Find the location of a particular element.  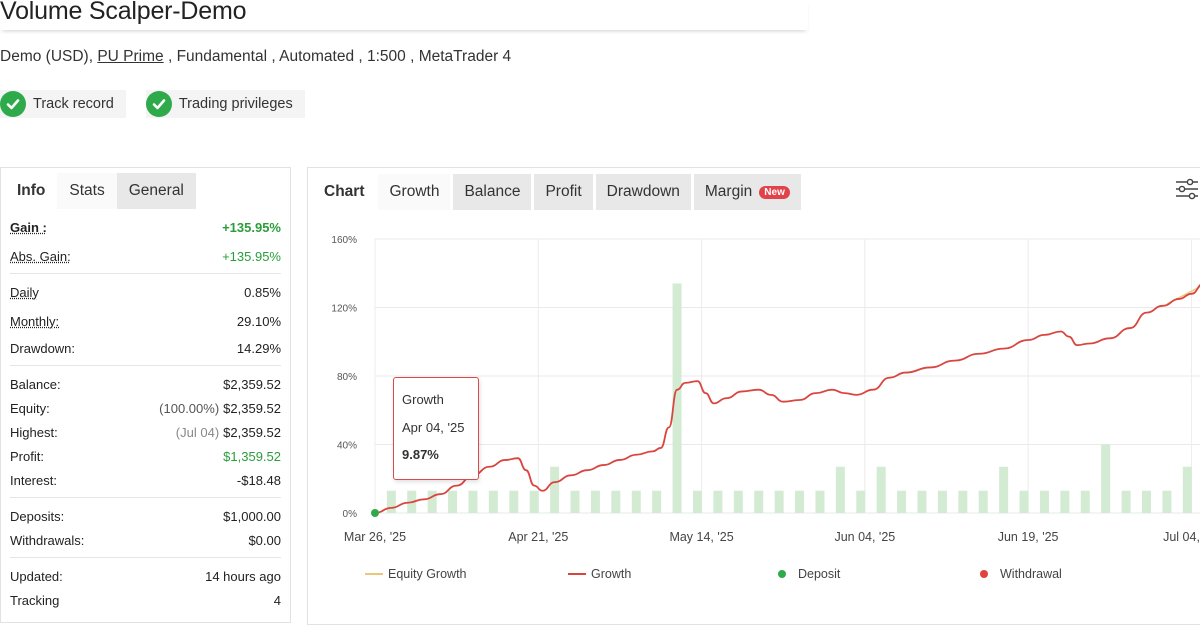

stat-drawdown: Drawdown: 14.29% is located at coordinates (145, 348).